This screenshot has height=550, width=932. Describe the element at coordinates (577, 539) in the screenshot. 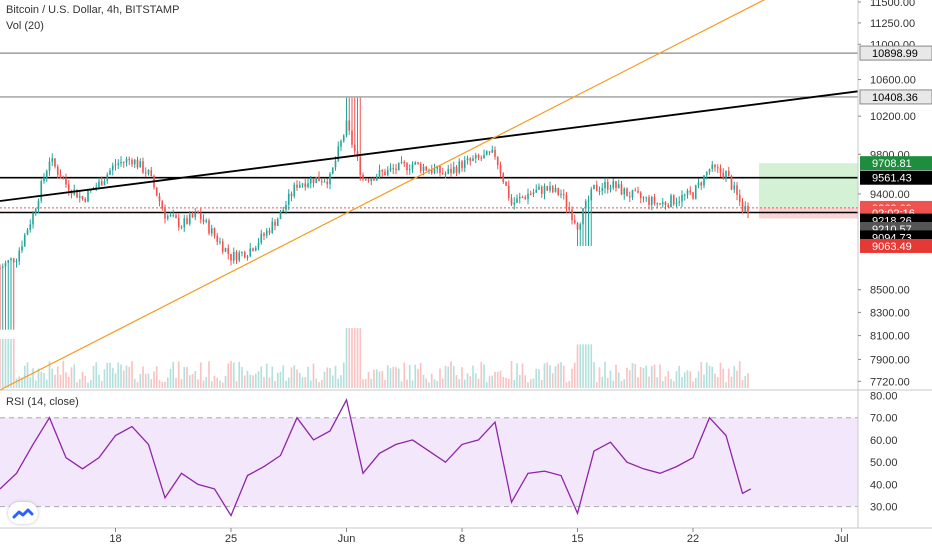

I see `x-tick-label: 15` at that location.